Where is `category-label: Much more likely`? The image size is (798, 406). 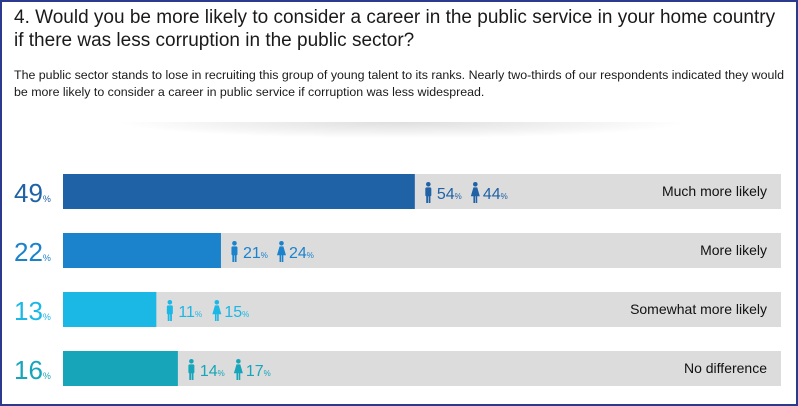
category-label: Much more likely is located at coordinates (714, 191).